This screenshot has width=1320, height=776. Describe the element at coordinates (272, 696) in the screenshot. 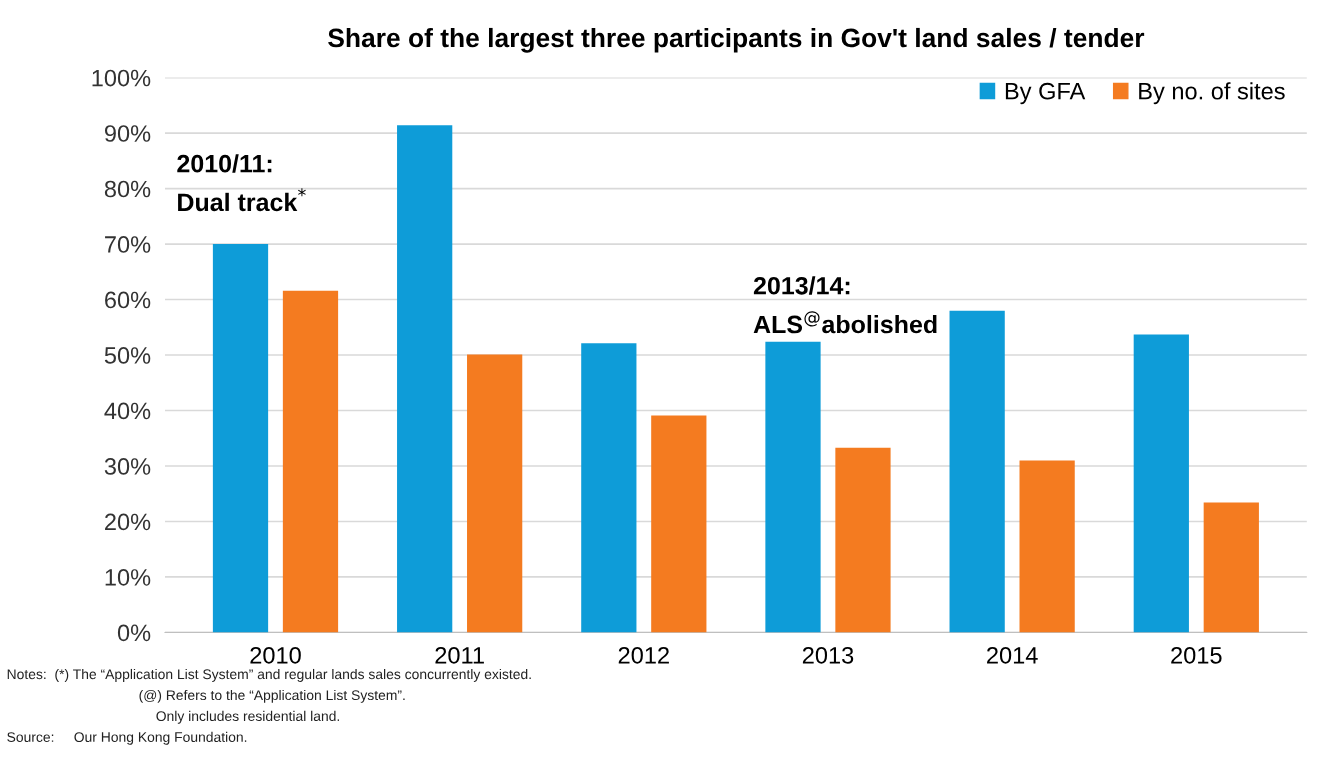

I see `text: (@) Refers to the “Application List System”.` at that location.